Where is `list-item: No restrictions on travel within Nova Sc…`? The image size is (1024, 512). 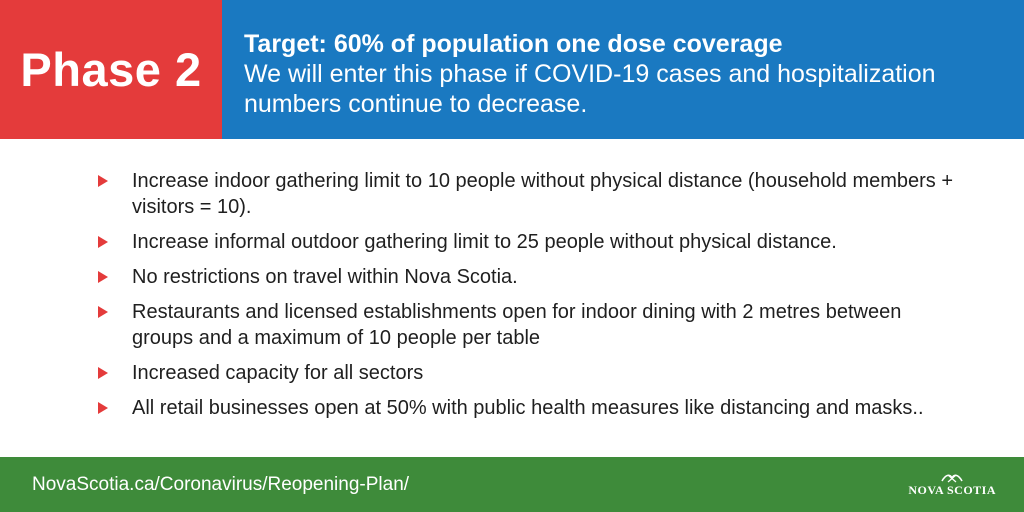
list-item: No restrictions on travel within Nova Sc… is located at coordinates (526, 277).